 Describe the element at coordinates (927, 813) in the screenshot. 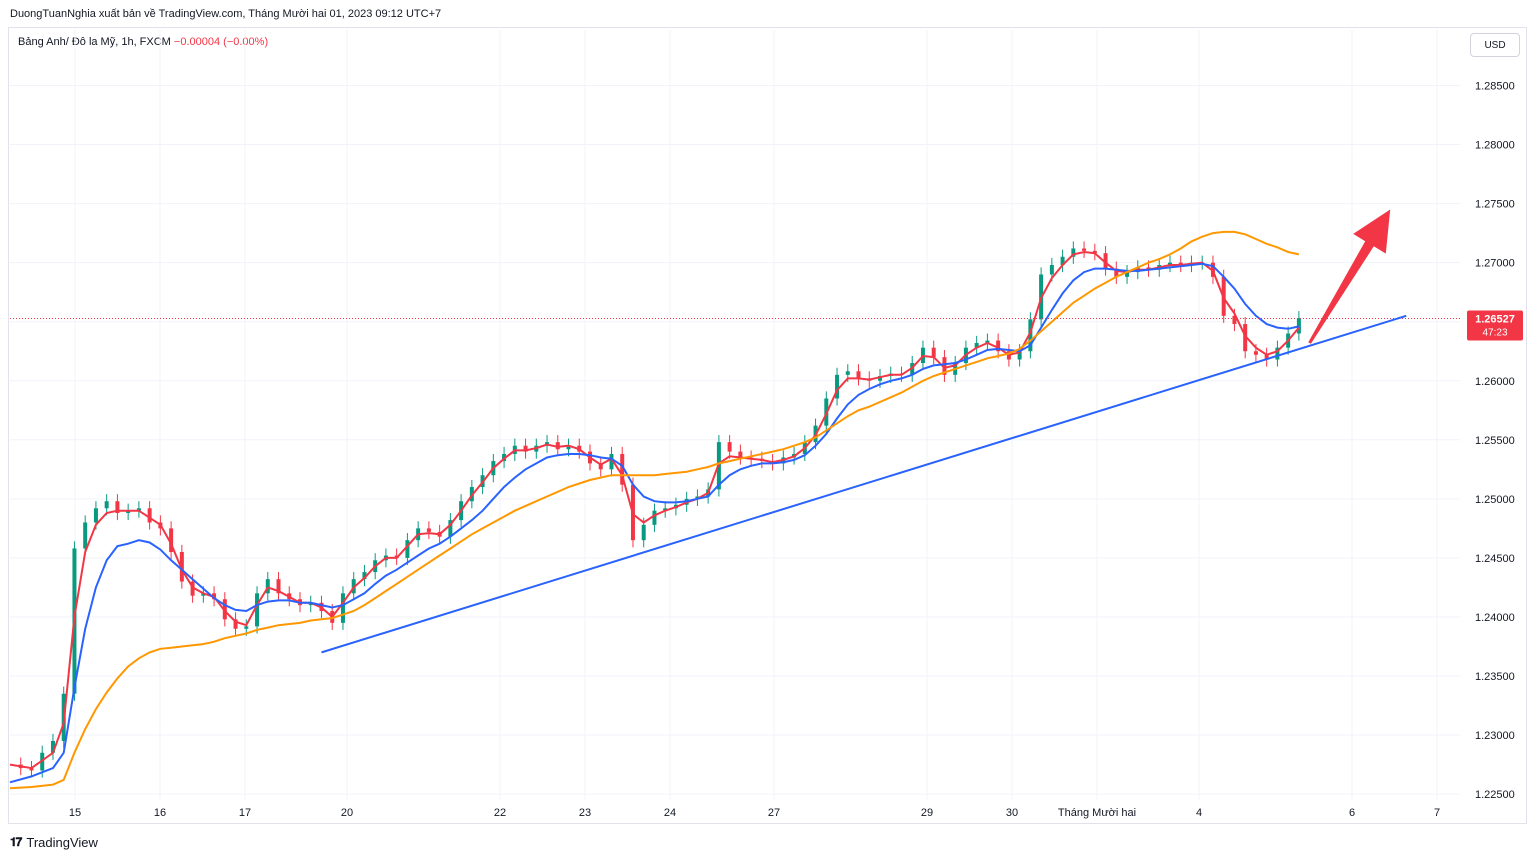

I see `x-tick-label: 29` at that location.